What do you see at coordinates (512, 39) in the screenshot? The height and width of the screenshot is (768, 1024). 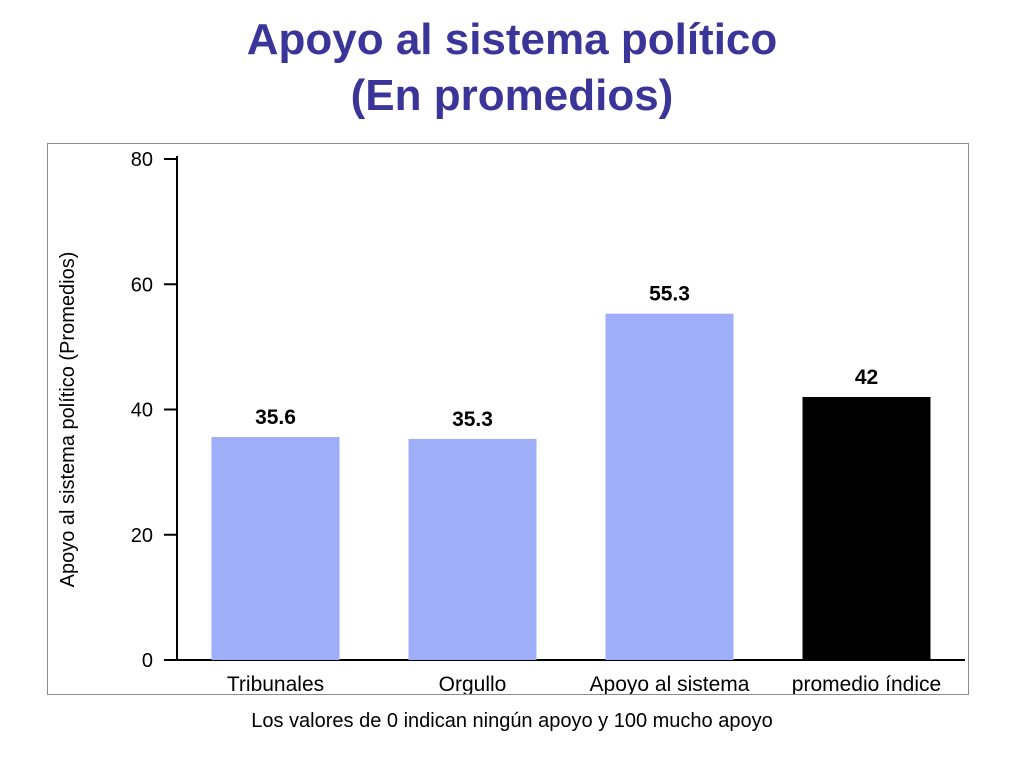 I see `title-line-1: Apoyo al sistema político` at bounding box center [512, 39].